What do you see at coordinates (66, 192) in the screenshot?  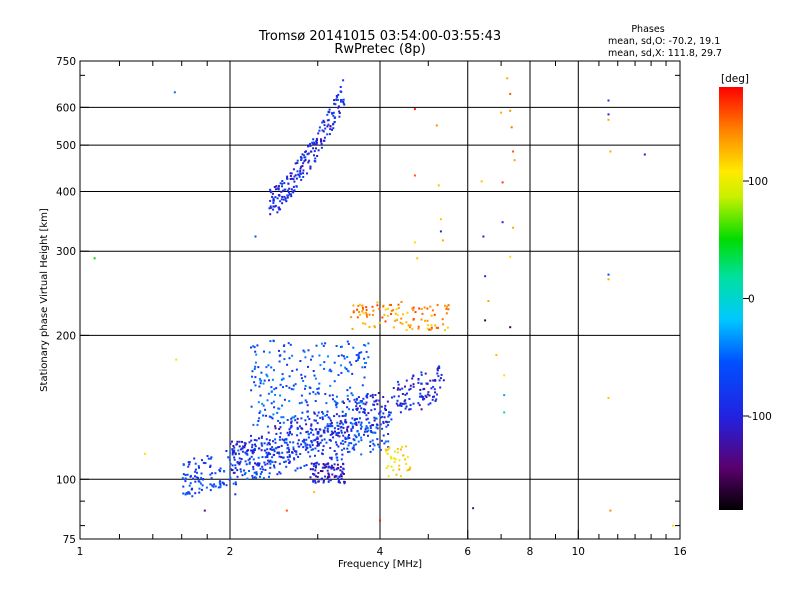 I see `y-tick-label: 400` at bounding box center [66, 192].